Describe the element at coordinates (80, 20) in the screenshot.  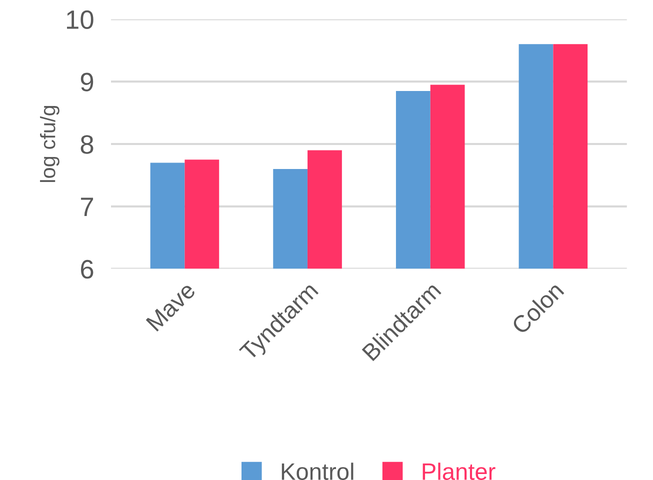
I see `y-tick-label: 10` at that location.